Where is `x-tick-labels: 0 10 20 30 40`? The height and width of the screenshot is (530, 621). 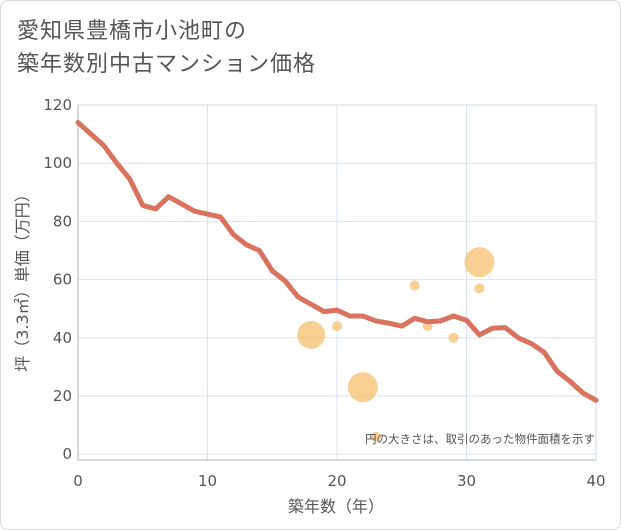 x-tick-labels: 0 10 20 30 40 is located at coordinates (339, 481).